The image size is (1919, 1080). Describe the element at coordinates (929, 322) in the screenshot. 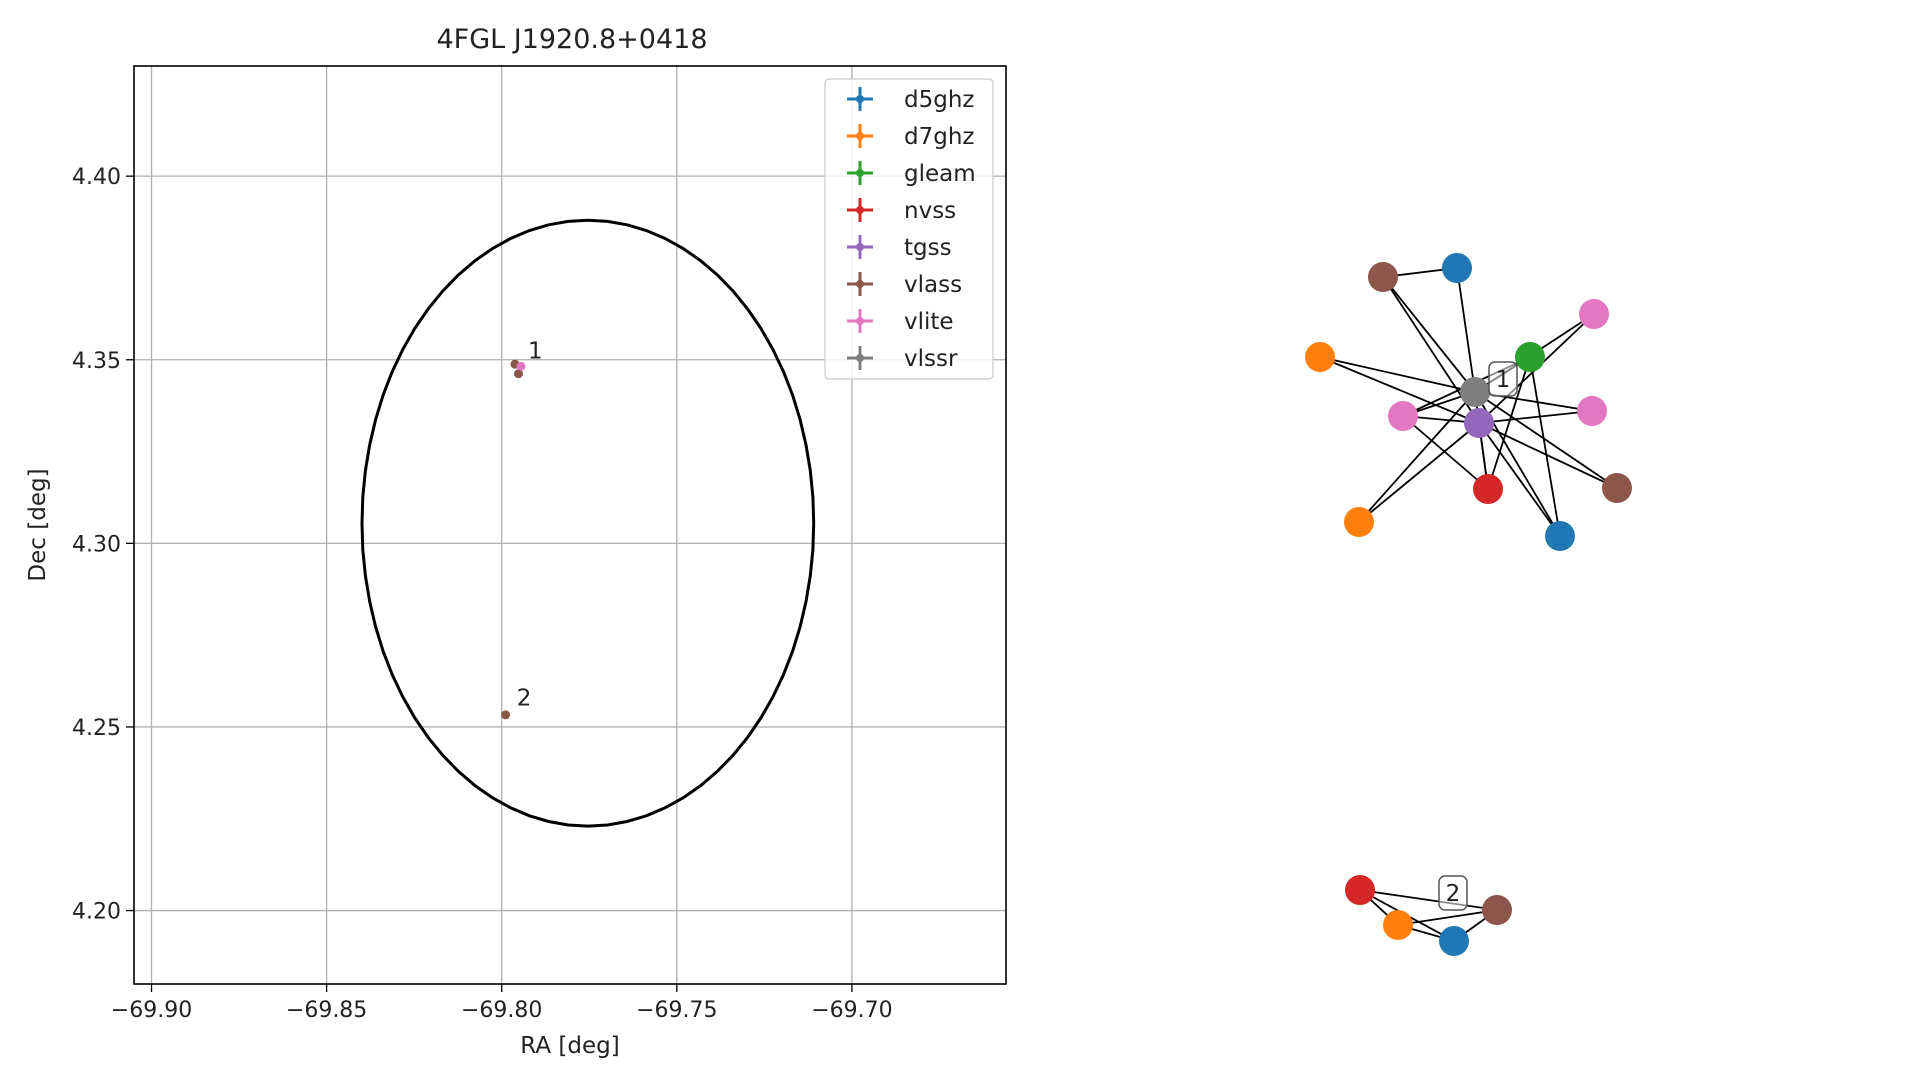

I see `legend-label: vlite` at that location.